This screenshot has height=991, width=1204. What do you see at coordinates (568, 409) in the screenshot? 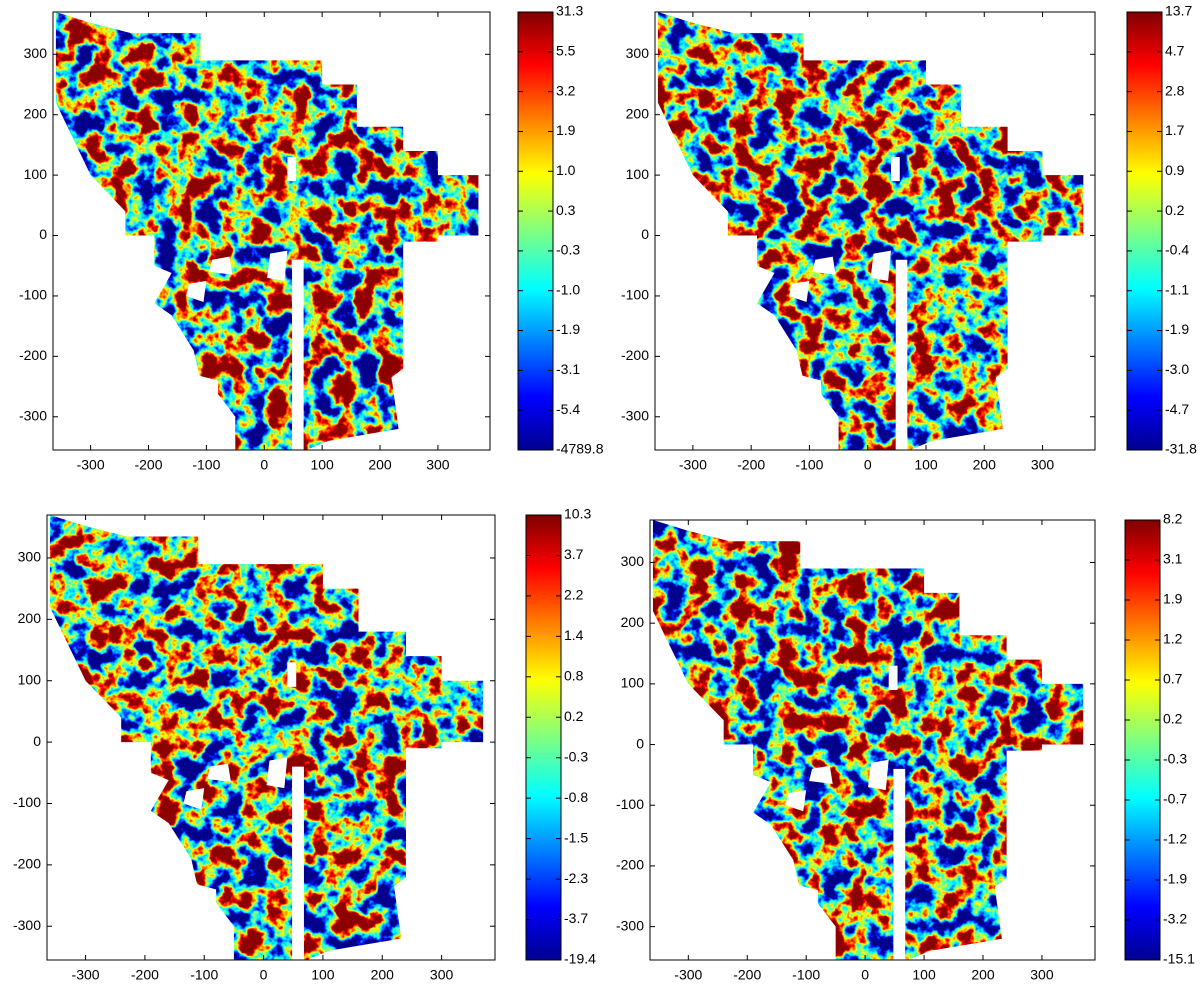
I see `colorbar-tick-label: -5.4` at bounding box center [568, 409].